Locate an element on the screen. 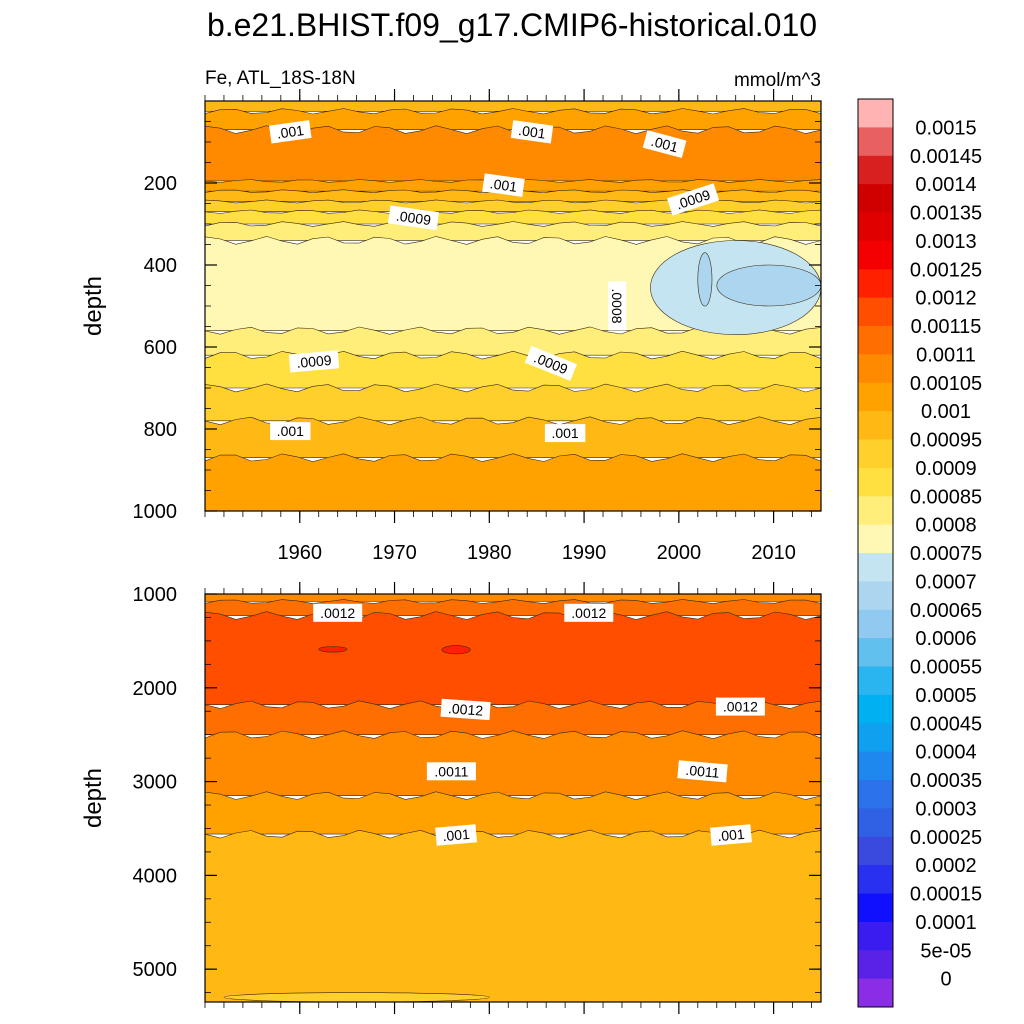 The height and width of the screenshot is (1024, 1024). upper-contour-label: .001 is located at coordinates (664, 144).